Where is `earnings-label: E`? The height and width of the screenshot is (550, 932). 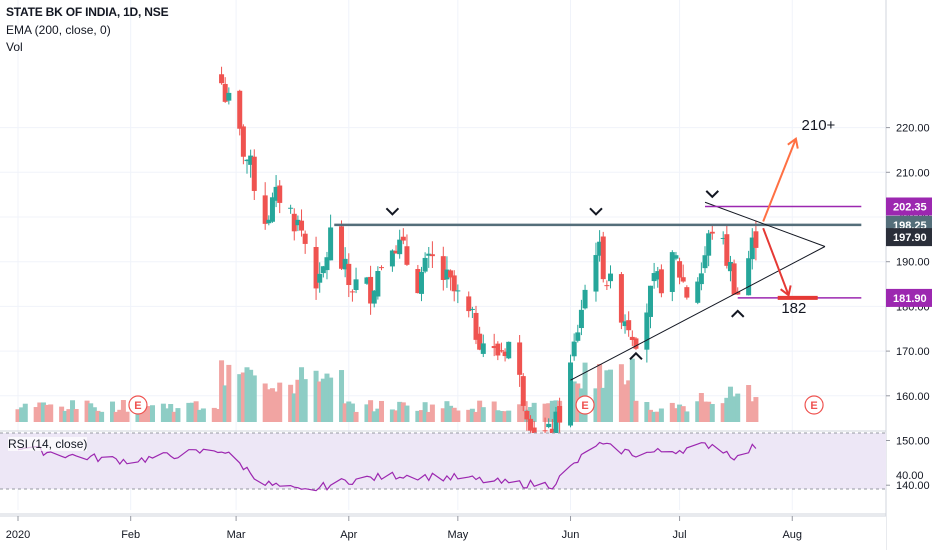 earnings-label: E is located at coordinates (813, 406).